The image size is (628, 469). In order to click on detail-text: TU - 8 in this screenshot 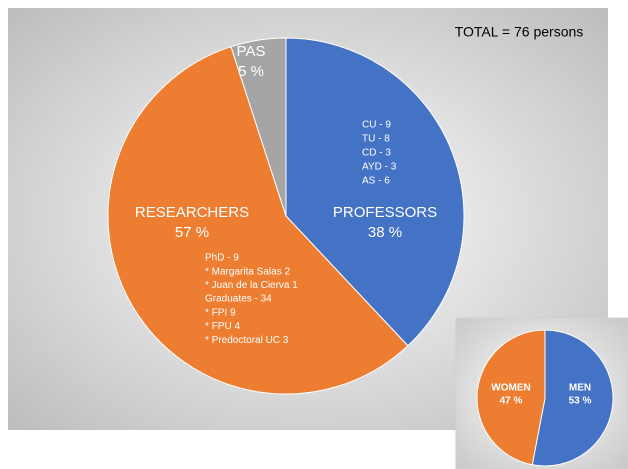, I will do `click(376, 139)`.